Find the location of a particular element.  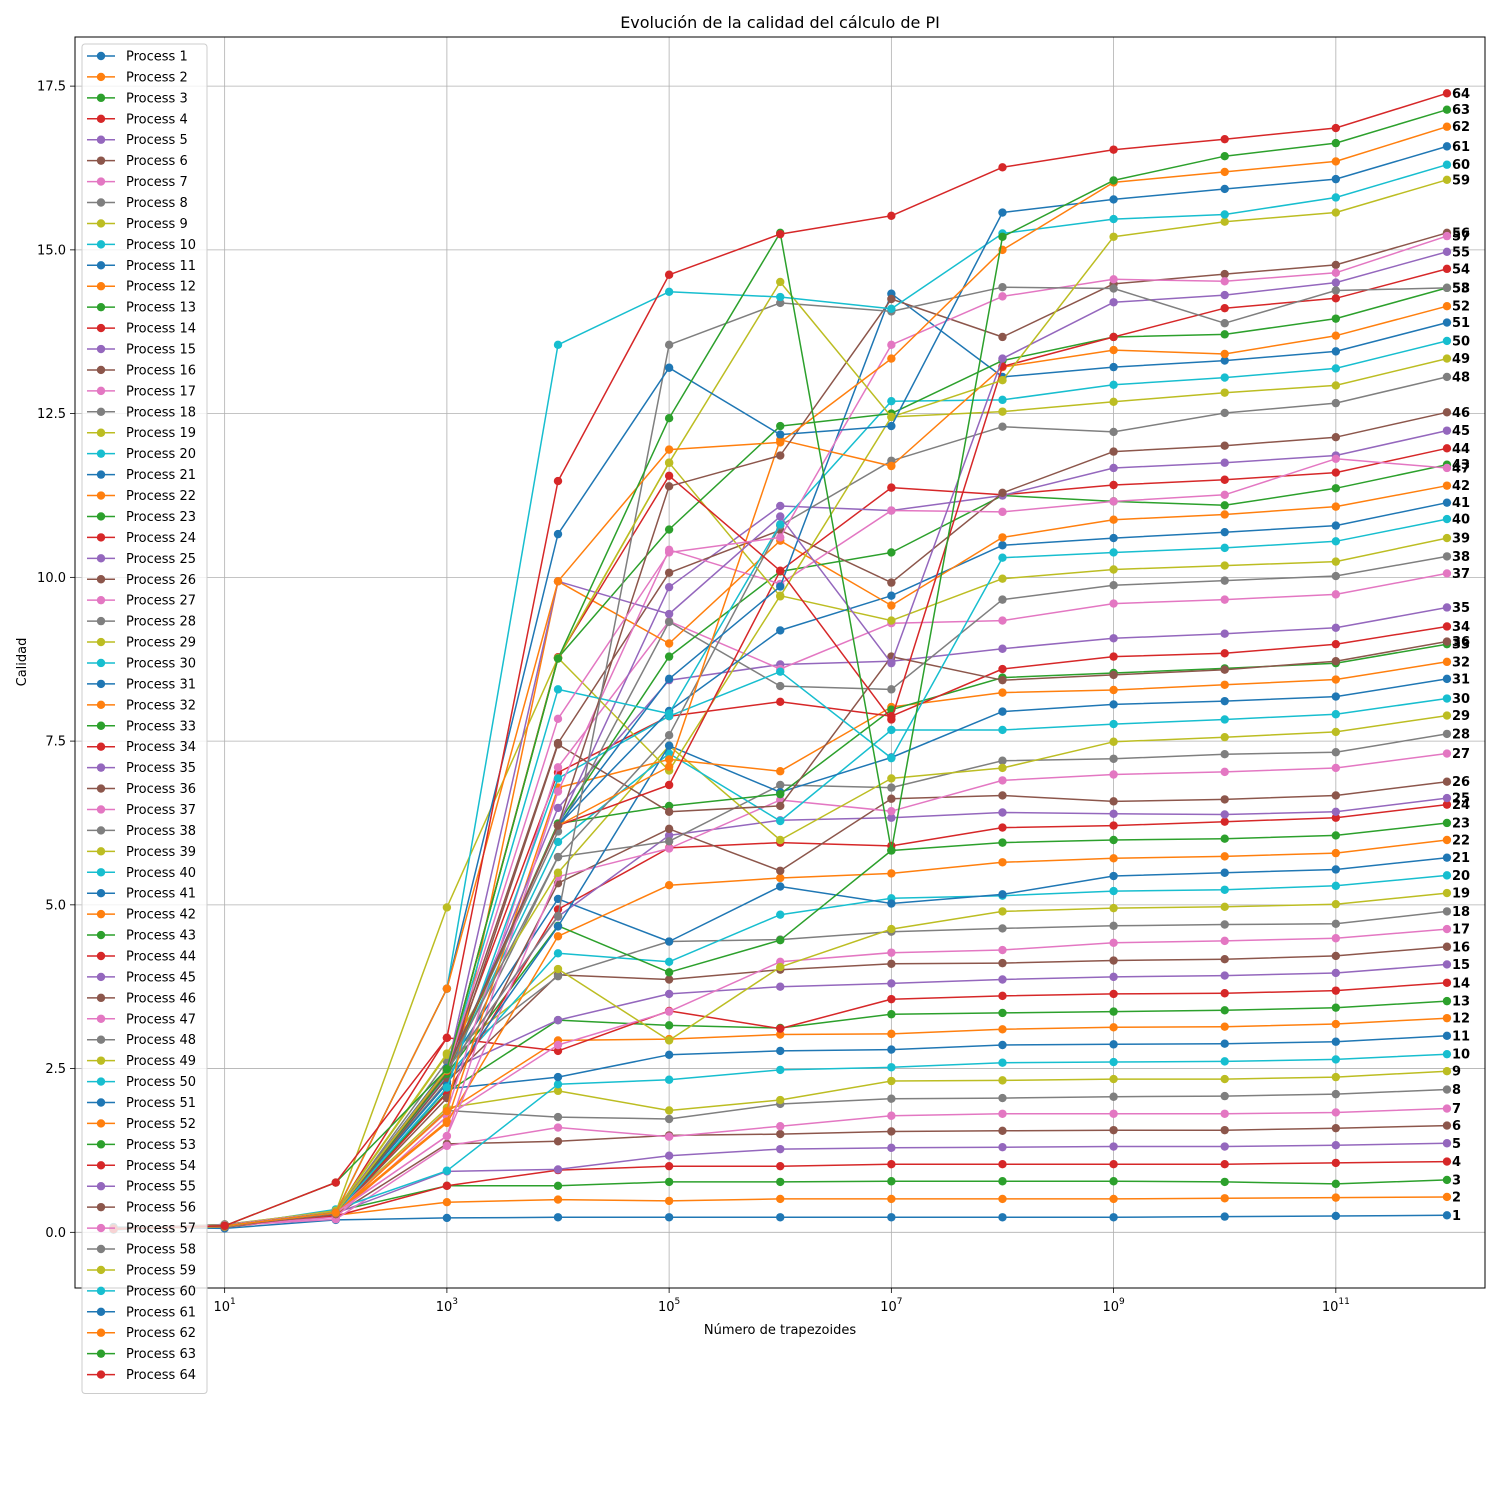

end-label: 16 is located at coordinates (1461, 947).